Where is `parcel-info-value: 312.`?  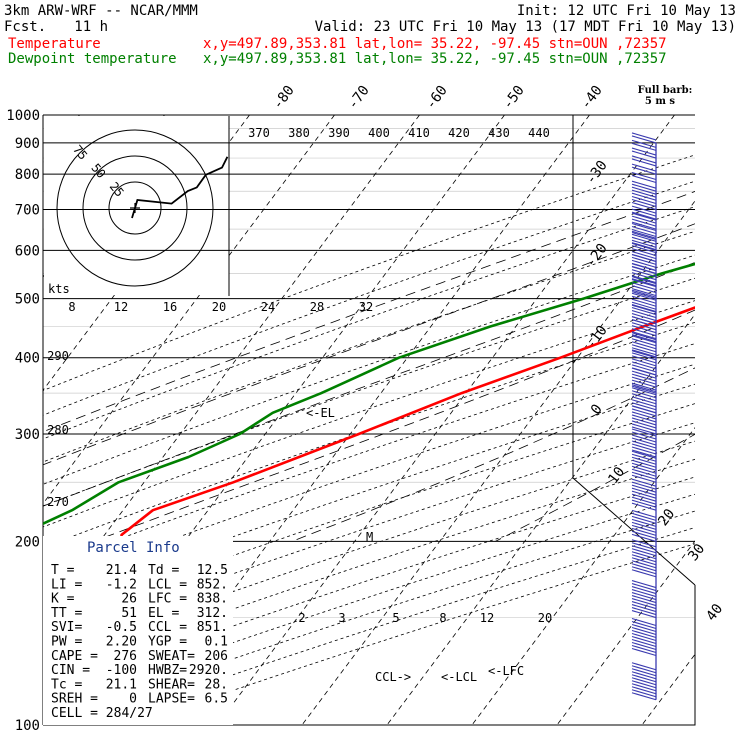
parcel-info-value: 312. is located at coordinates (212, 613).